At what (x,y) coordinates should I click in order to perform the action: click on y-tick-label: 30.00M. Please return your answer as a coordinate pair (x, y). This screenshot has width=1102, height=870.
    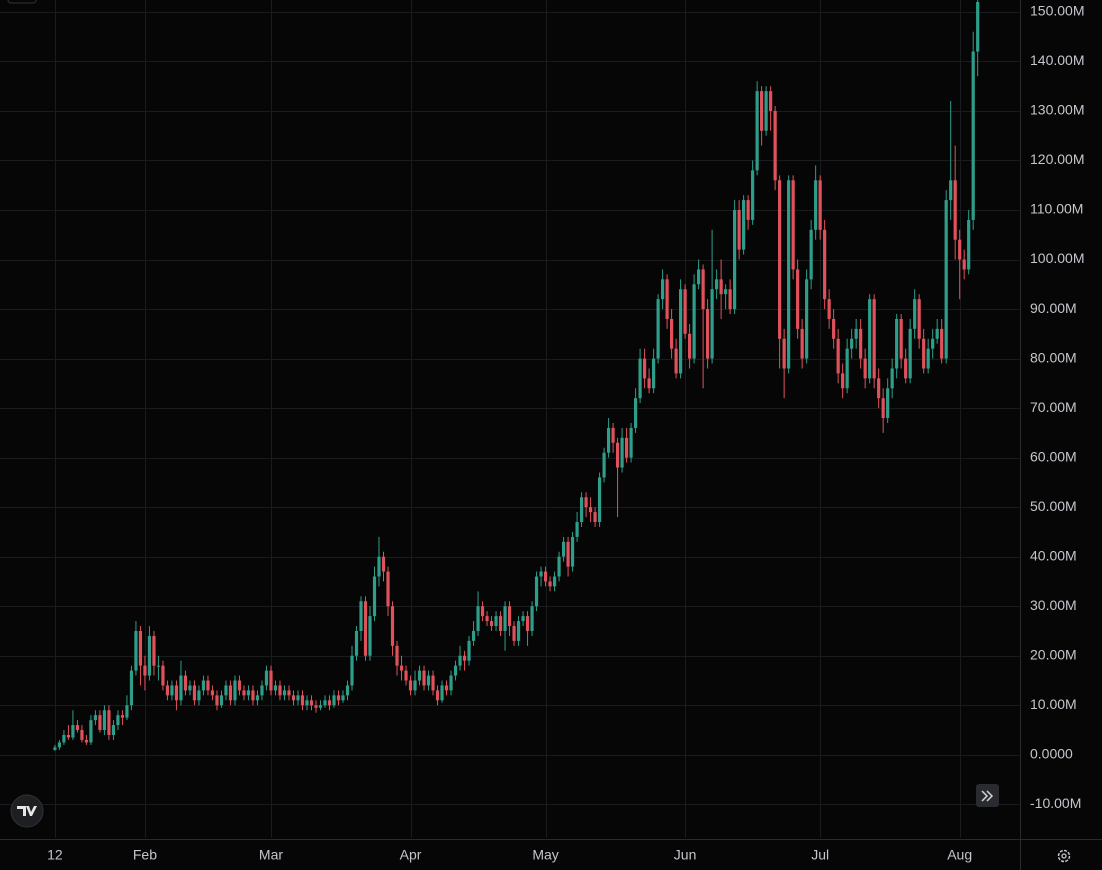
    Looking at the image, I should click on (1053, 605).